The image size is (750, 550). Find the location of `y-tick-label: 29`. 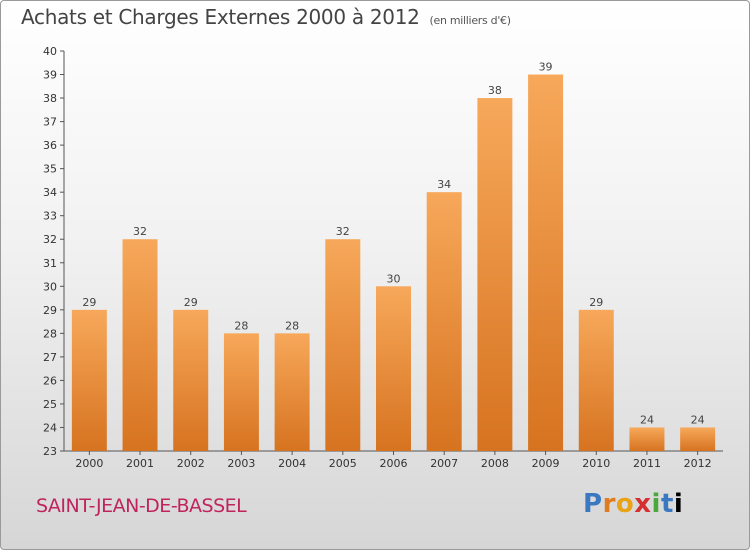

y-tick-label: 29 is located at coordinates (50, 310).